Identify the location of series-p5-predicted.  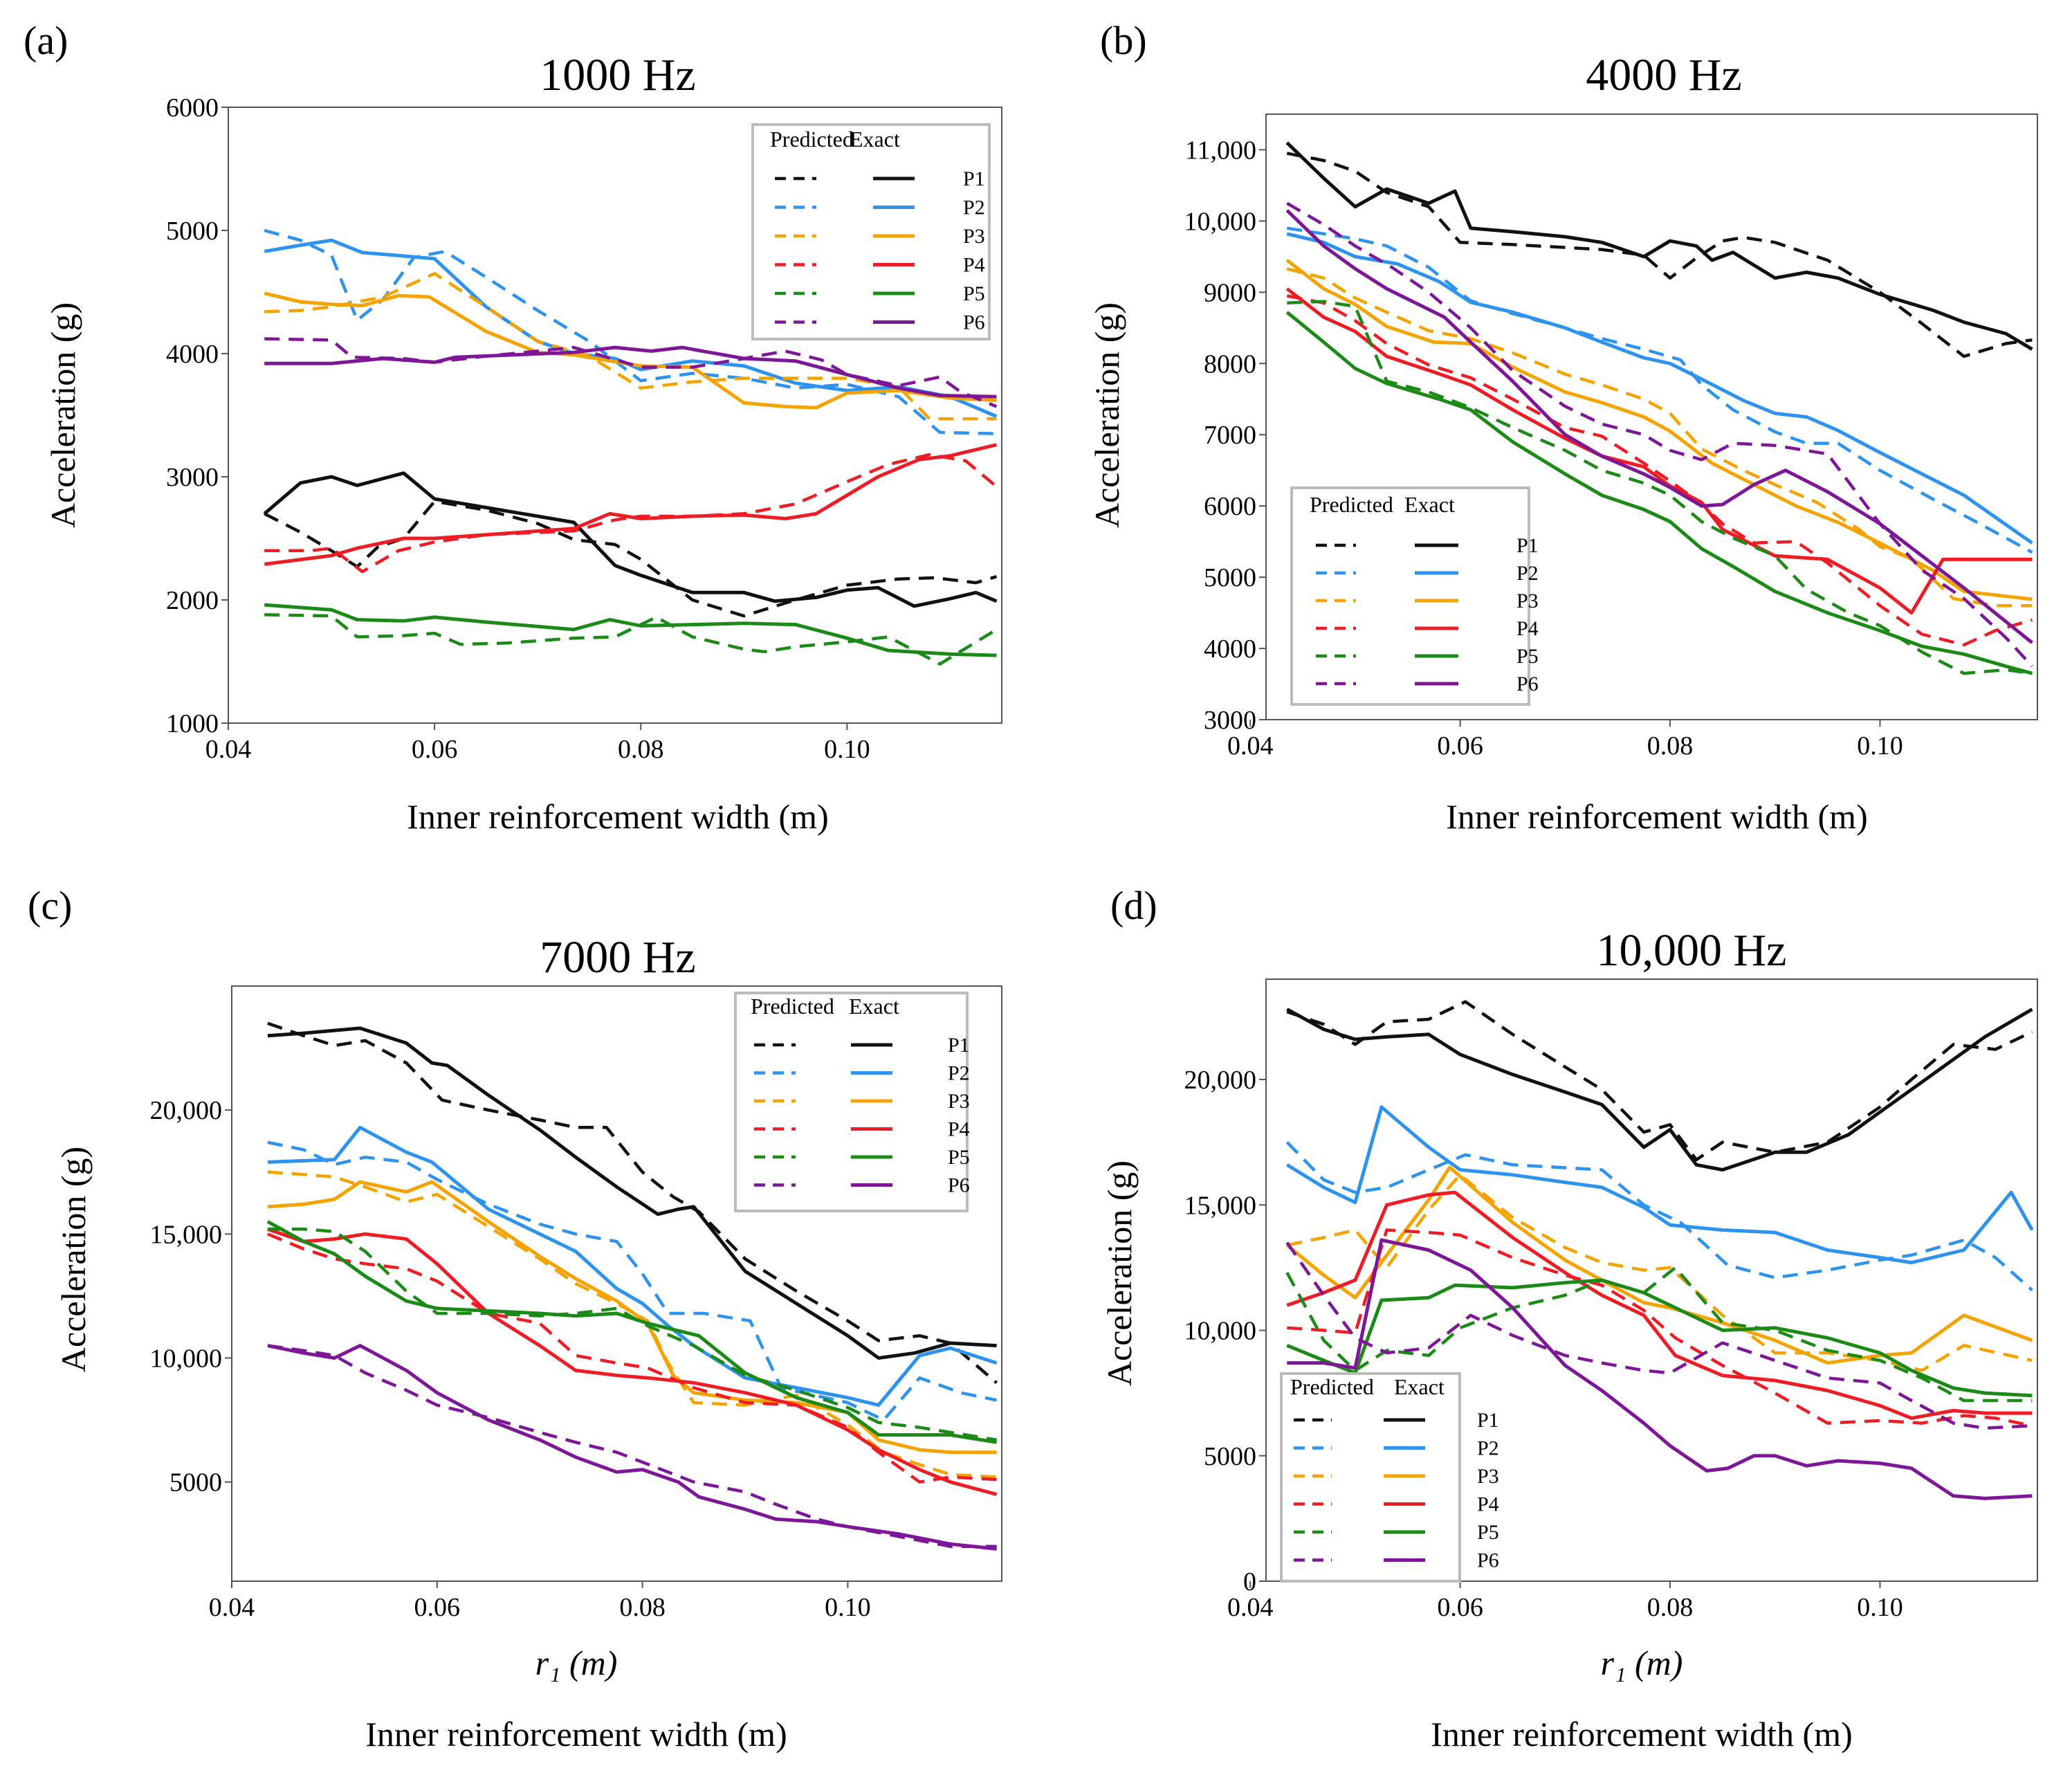
(1660, 487).